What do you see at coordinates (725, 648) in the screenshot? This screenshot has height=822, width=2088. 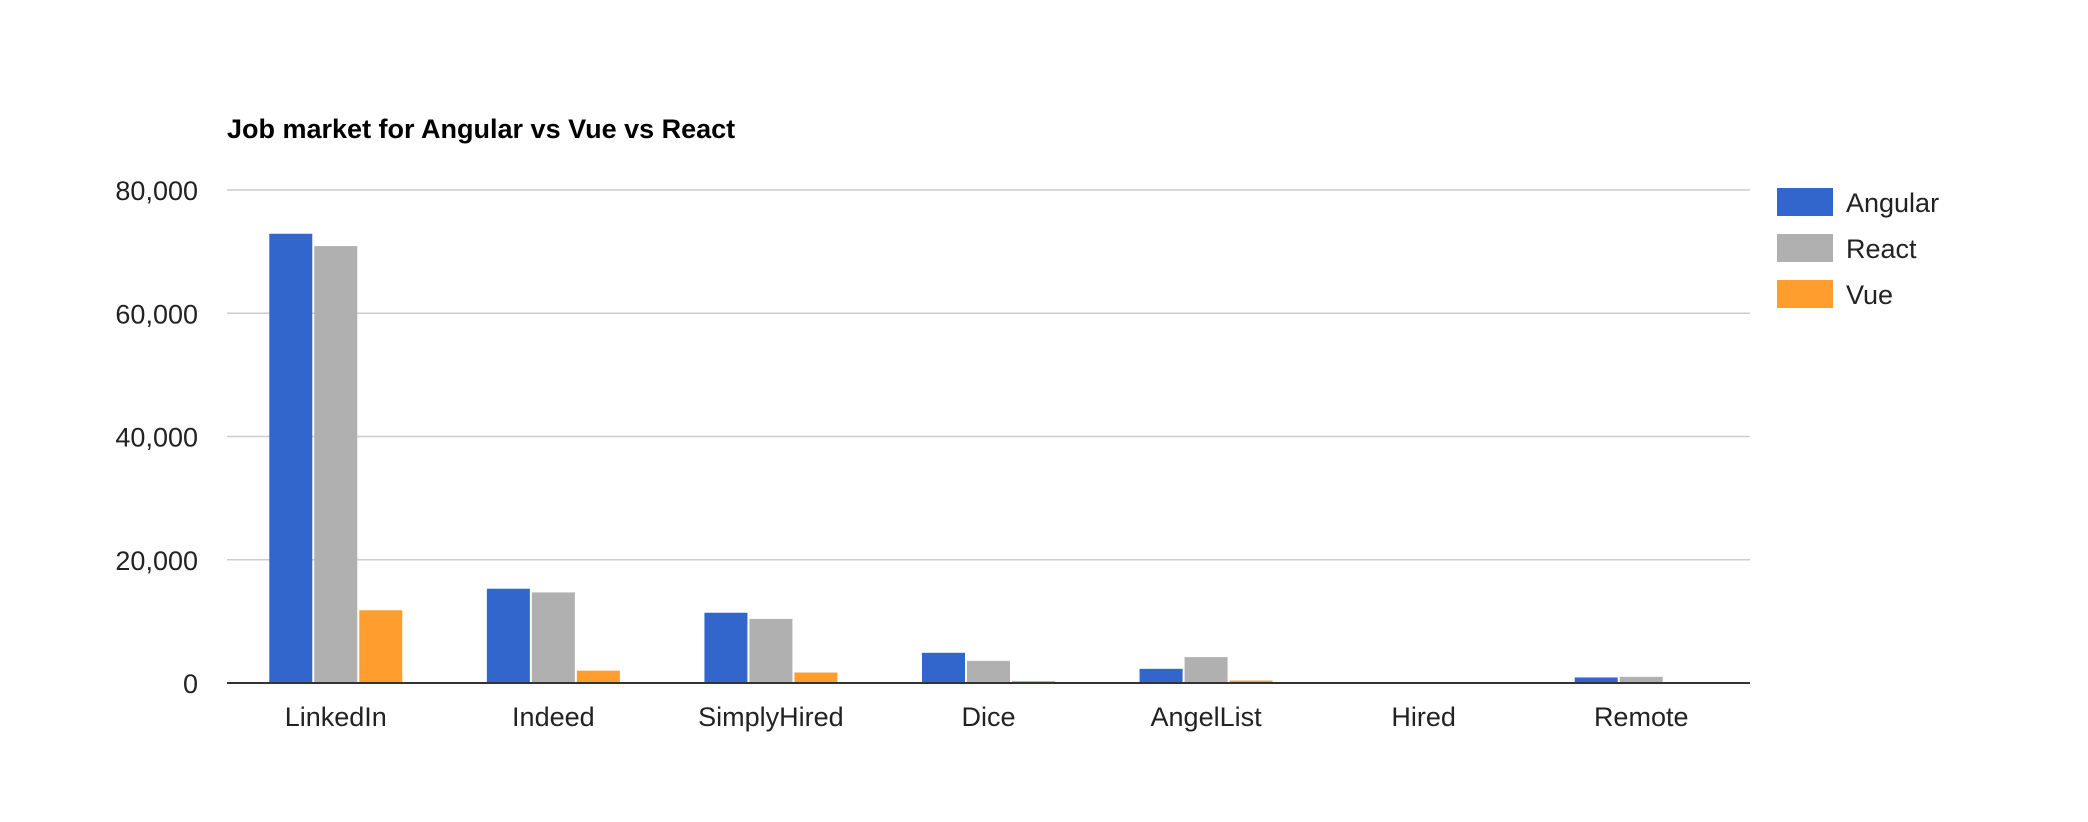 I see `bar-angular-simplyhired` at bounding box center [725, 648].